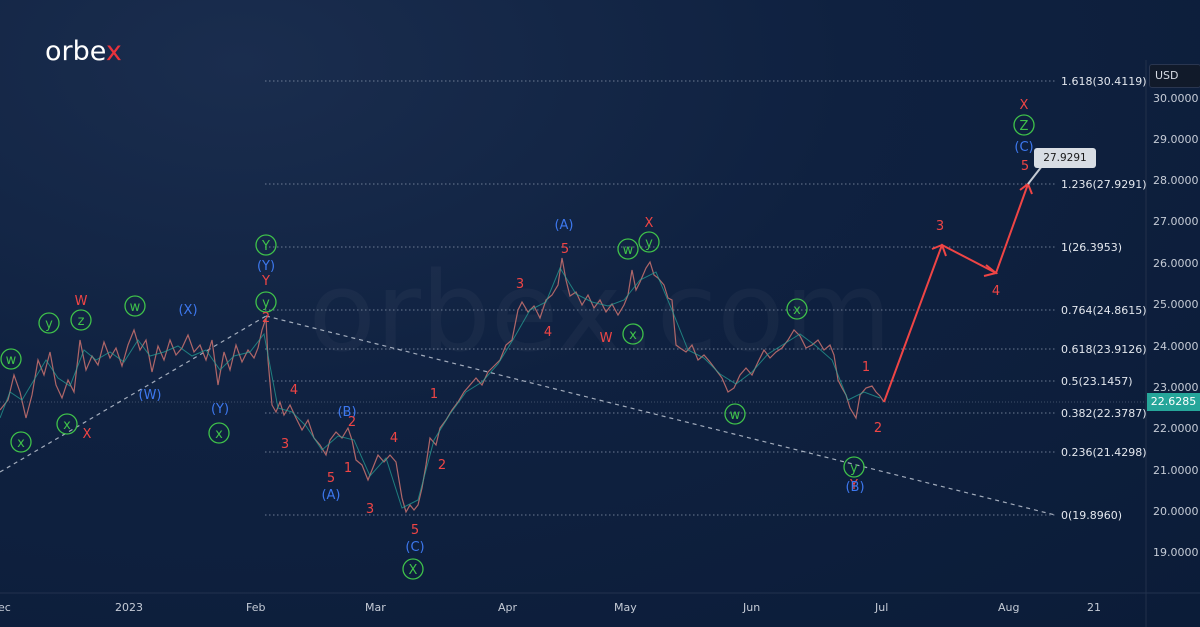 The height and width of the screenshot is (627, 1200). I want to click on svg-text: Apr, so click(508, 607).